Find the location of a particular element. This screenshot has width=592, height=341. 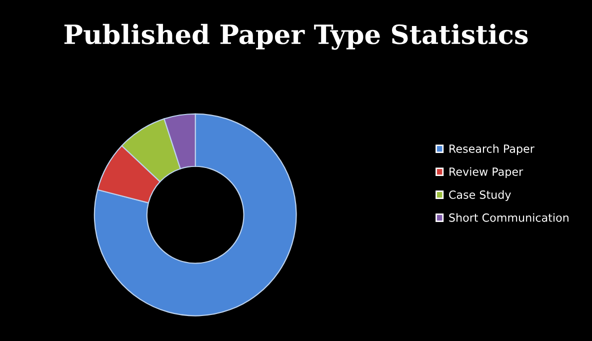

legend-label: Review Paper is located at coordinates (487, 172).